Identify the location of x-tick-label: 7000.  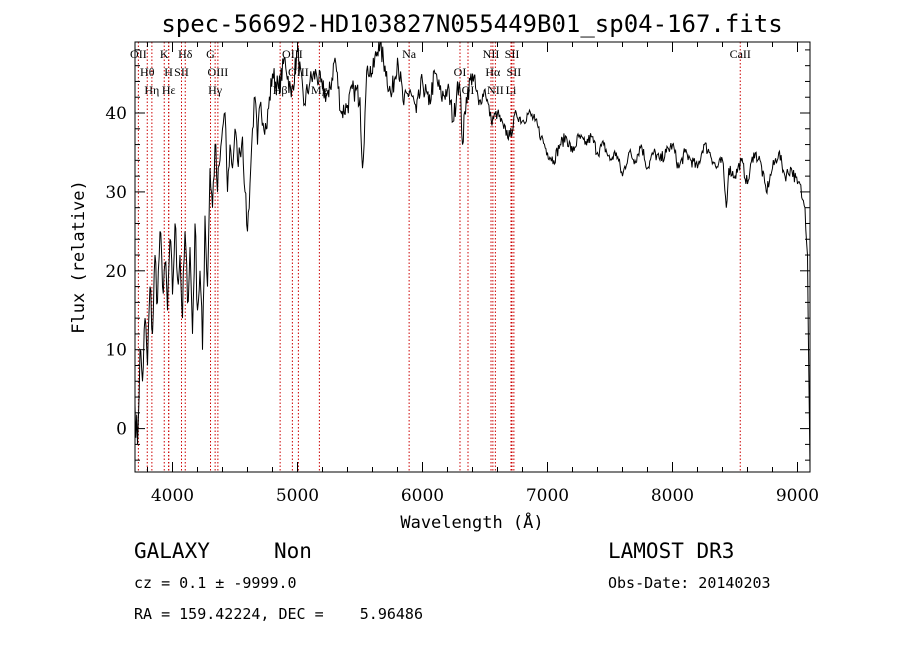
(547, 496).